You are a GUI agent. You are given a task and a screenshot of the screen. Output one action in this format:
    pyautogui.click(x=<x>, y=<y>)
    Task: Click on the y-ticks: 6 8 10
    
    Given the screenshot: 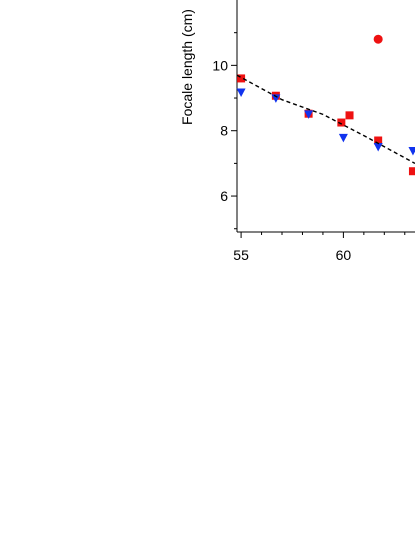 What is the action you would take?
    pyautogui.click(x=224, y=131)
    